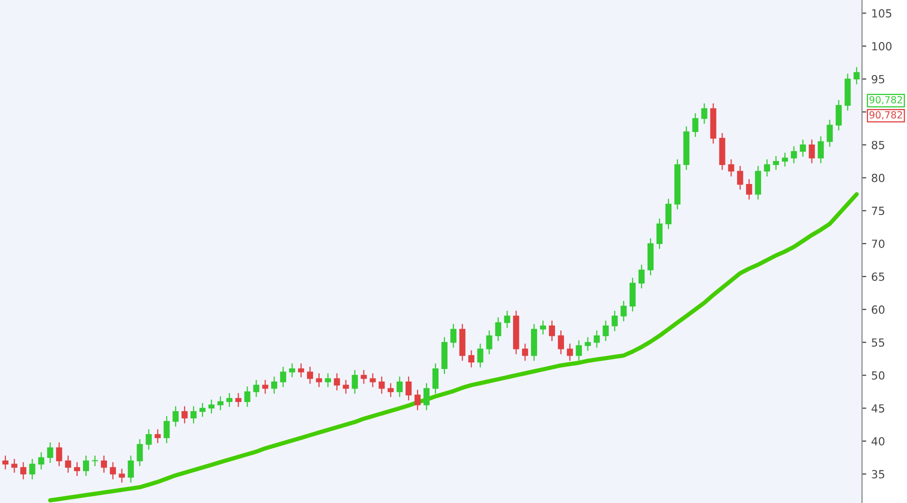 Image resolution: width=907 pixels, height=503 pixels. Describe the element at coordinates (882, 13) in the screenshot. I see `y-tick-label: 105` at that location.